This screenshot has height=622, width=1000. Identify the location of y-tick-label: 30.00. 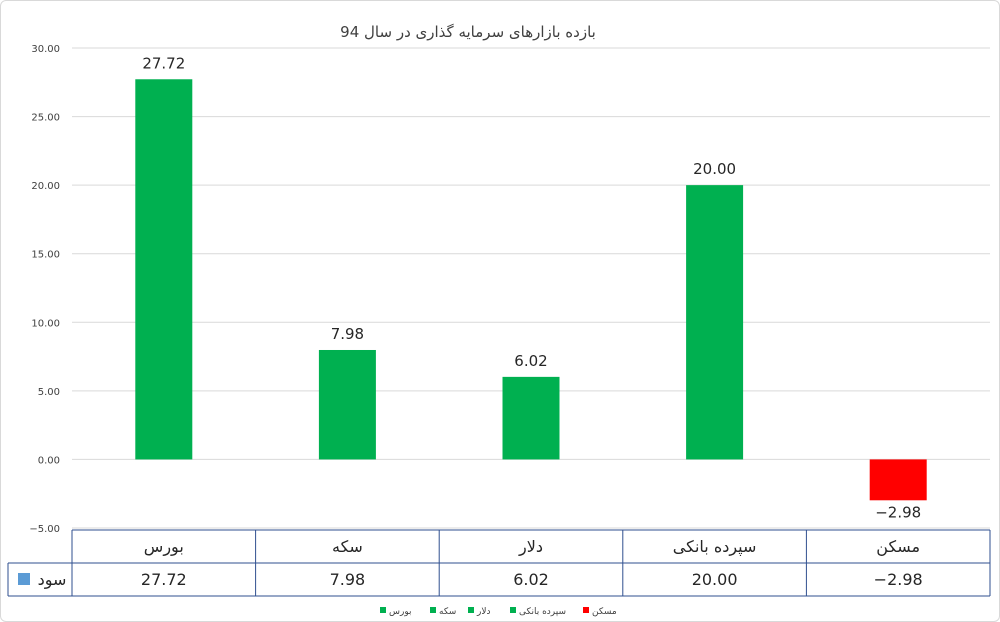
(45, 49).